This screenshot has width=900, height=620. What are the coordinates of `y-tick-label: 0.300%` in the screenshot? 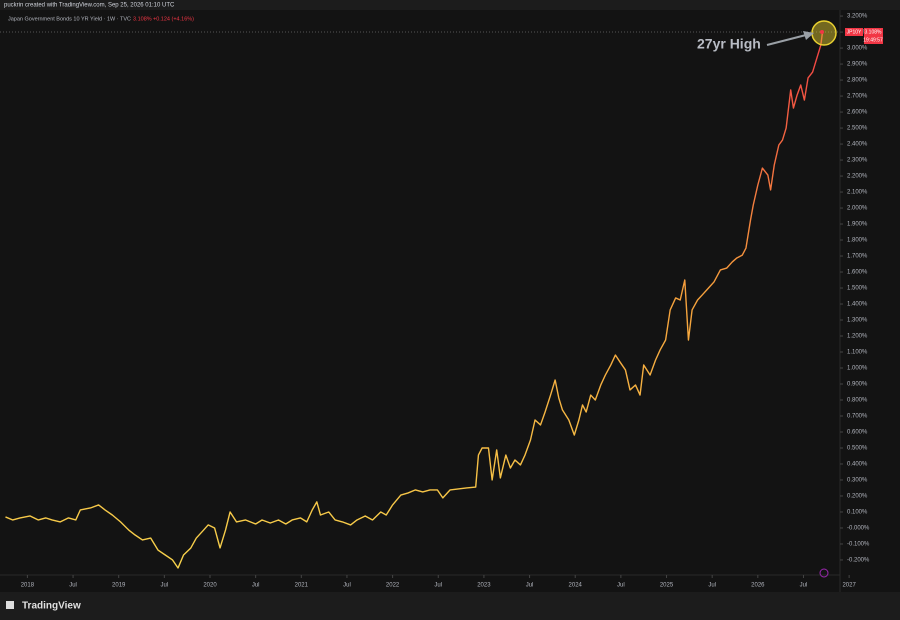 It's located at (857, 481).